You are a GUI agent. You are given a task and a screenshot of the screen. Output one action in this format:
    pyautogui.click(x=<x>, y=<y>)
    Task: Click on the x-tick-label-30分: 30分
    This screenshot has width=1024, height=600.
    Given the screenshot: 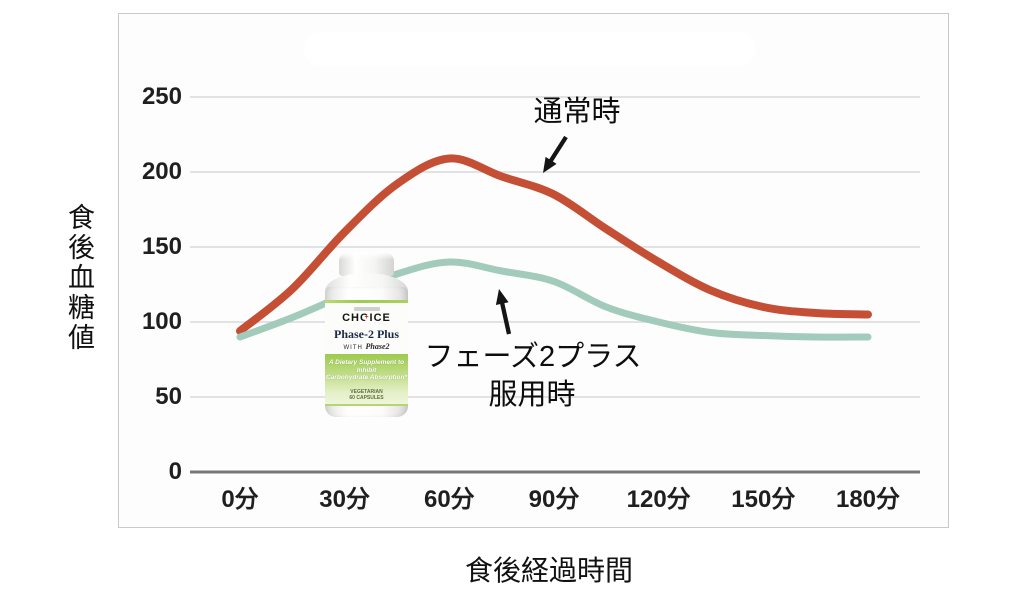 What is the action you would take?
    pyautogui.click(x=344, y=499)
    